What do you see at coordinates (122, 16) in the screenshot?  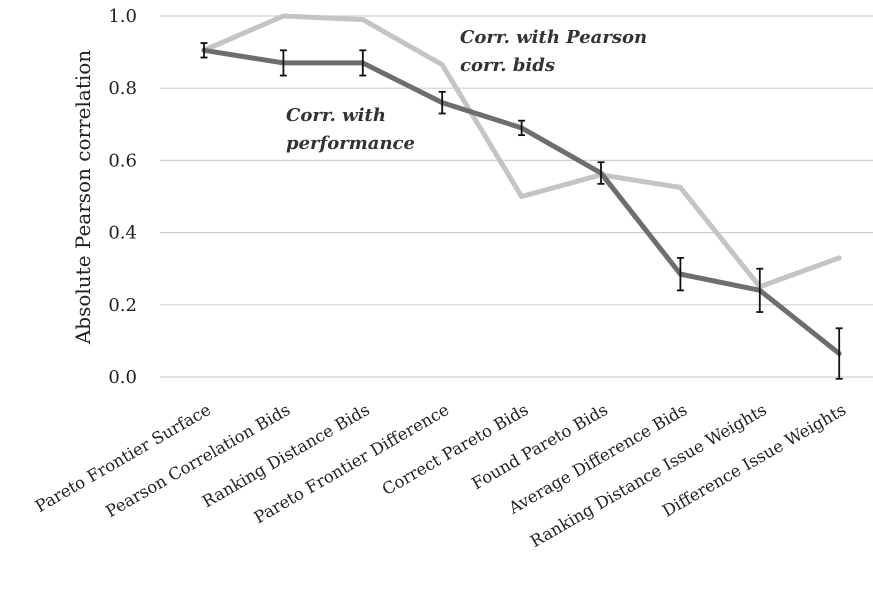 I see `y-tick-label: 1.0` at bounding box center [122, 16].